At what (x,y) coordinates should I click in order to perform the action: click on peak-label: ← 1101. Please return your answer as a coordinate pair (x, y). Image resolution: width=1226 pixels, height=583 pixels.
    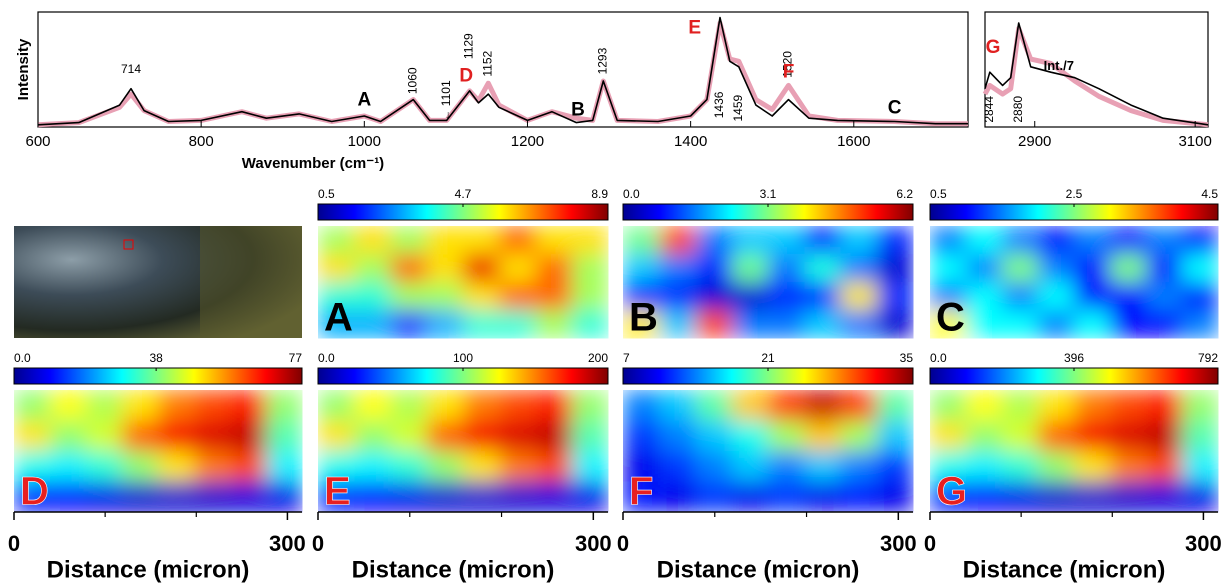
    Looking at the image, I should click on (446, 100).